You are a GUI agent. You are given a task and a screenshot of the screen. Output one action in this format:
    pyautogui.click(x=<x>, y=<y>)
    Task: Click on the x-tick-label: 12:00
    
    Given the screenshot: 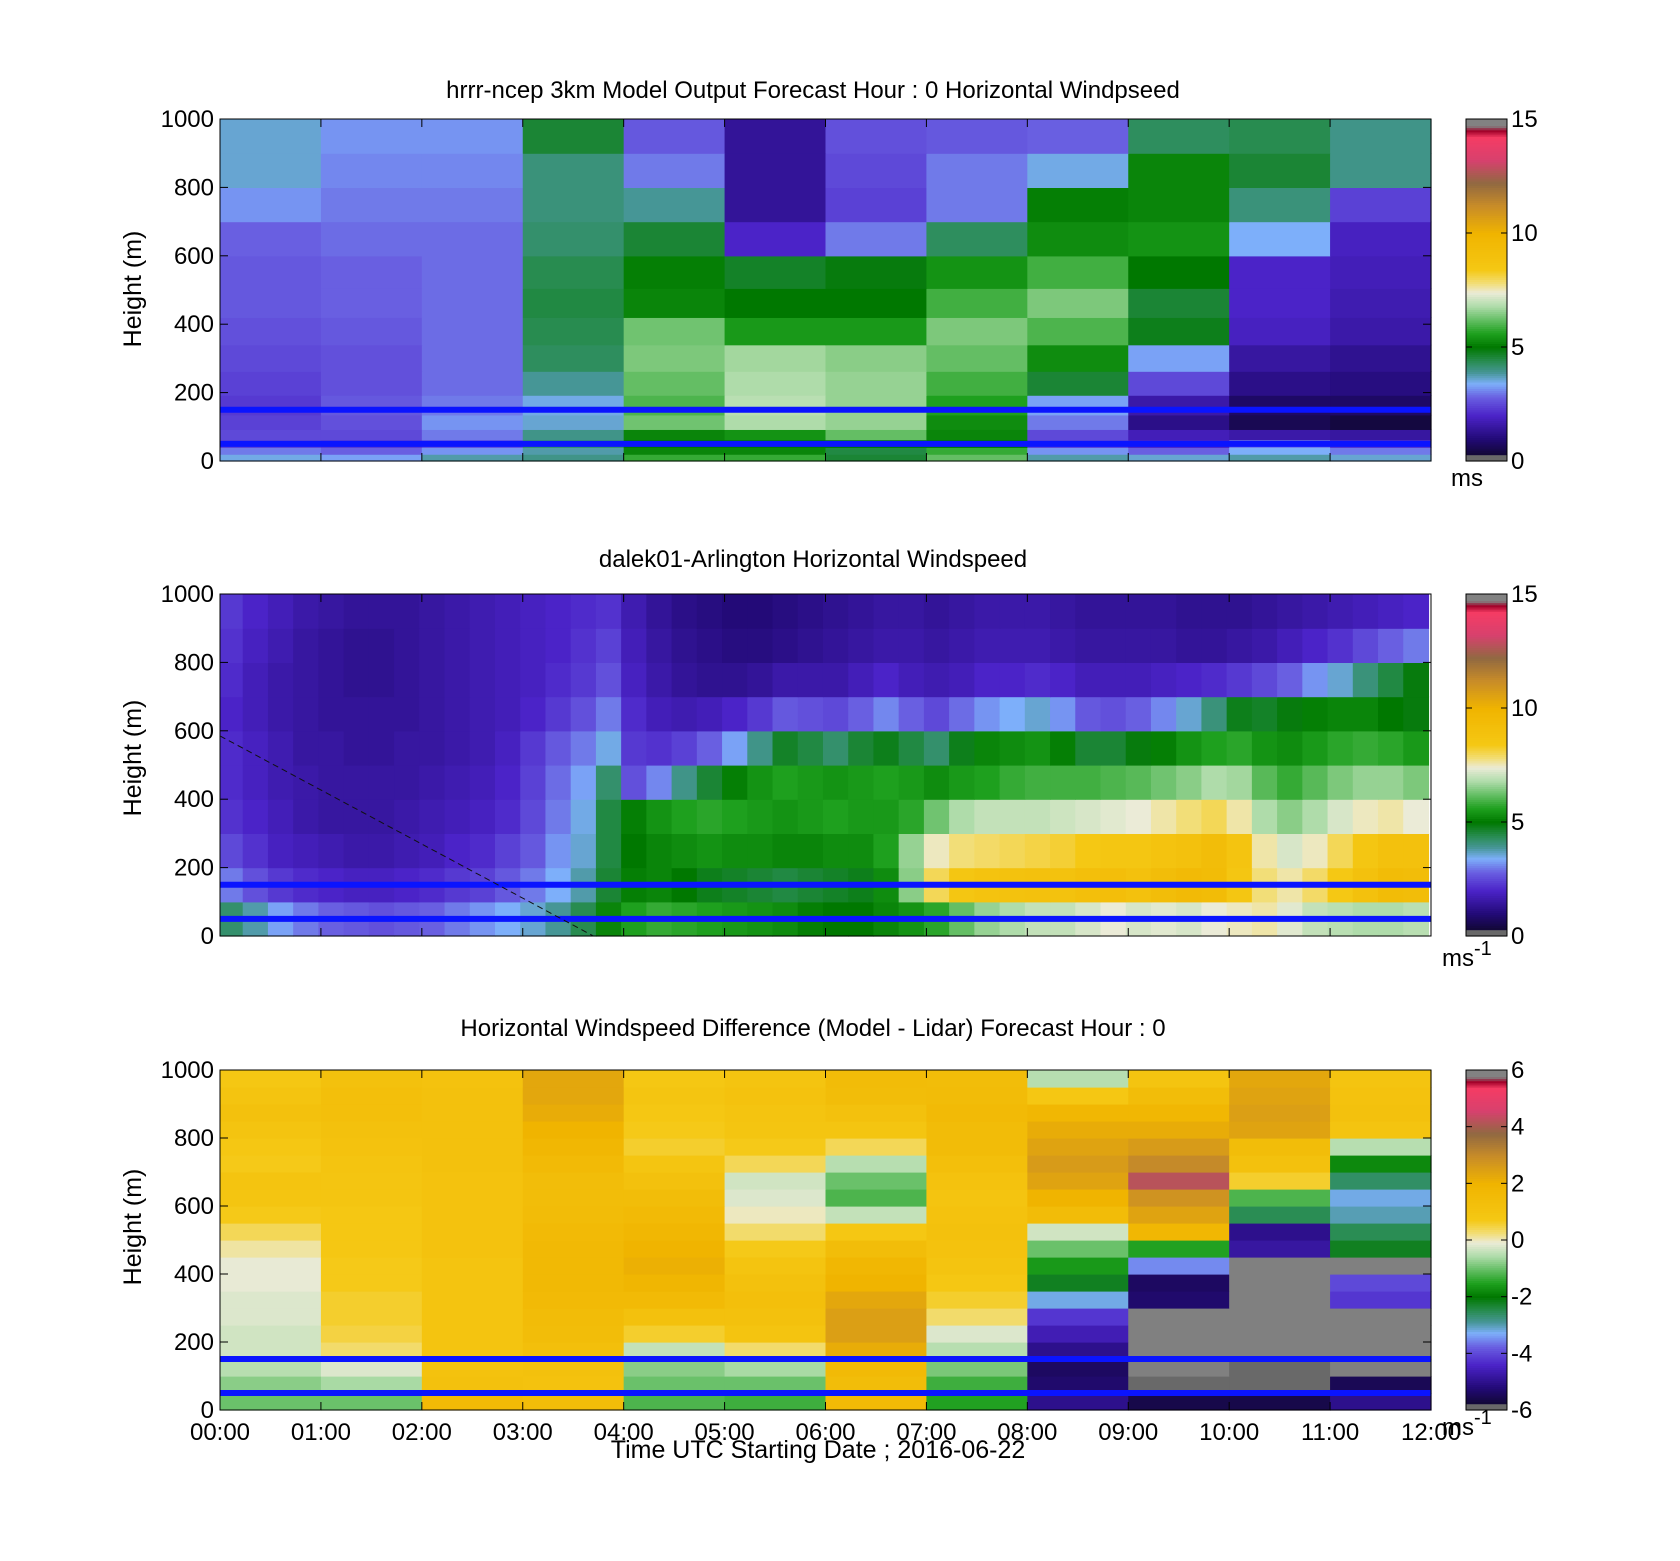 What is the action you would take?
    pyautogui.click(x=1431, y=1432)
    